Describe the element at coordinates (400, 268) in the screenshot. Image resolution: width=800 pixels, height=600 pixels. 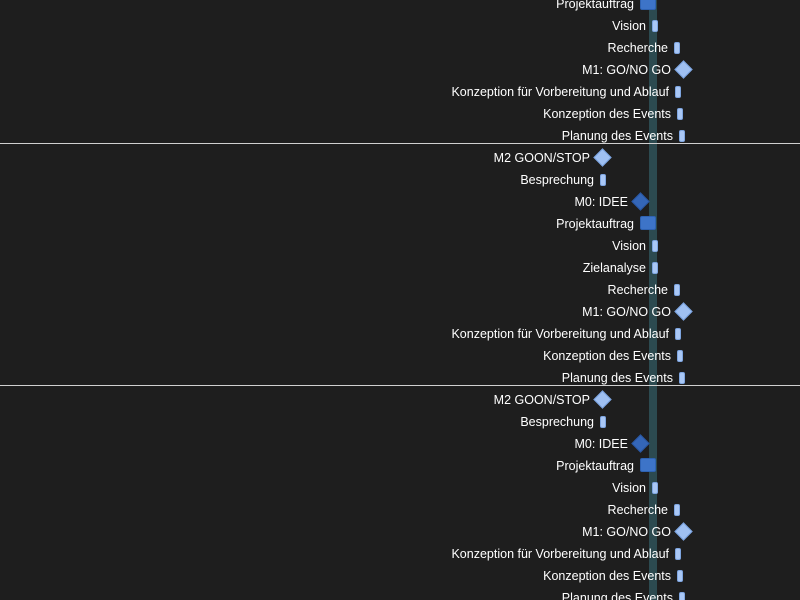
I see `task-row-zielanalyse: Zielanalyse` at that location.